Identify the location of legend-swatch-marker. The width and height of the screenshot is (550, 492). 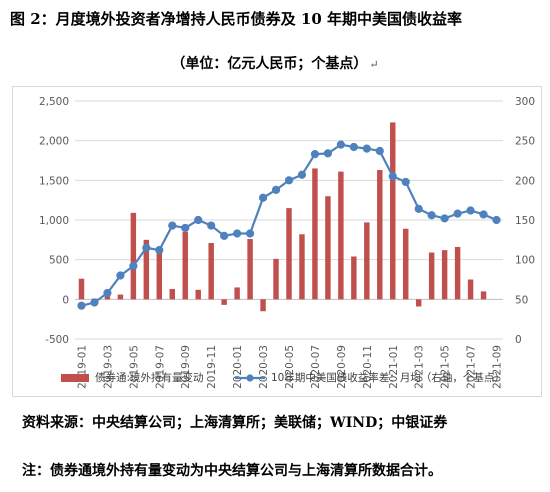
(250, 378).